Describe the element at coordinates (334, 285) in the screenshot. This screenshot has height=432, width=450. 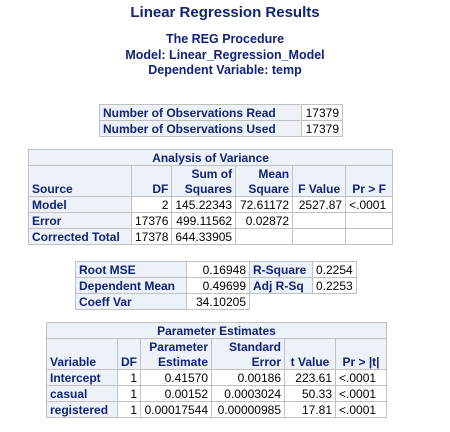
I see `fit-value: 0.2253` at that location.